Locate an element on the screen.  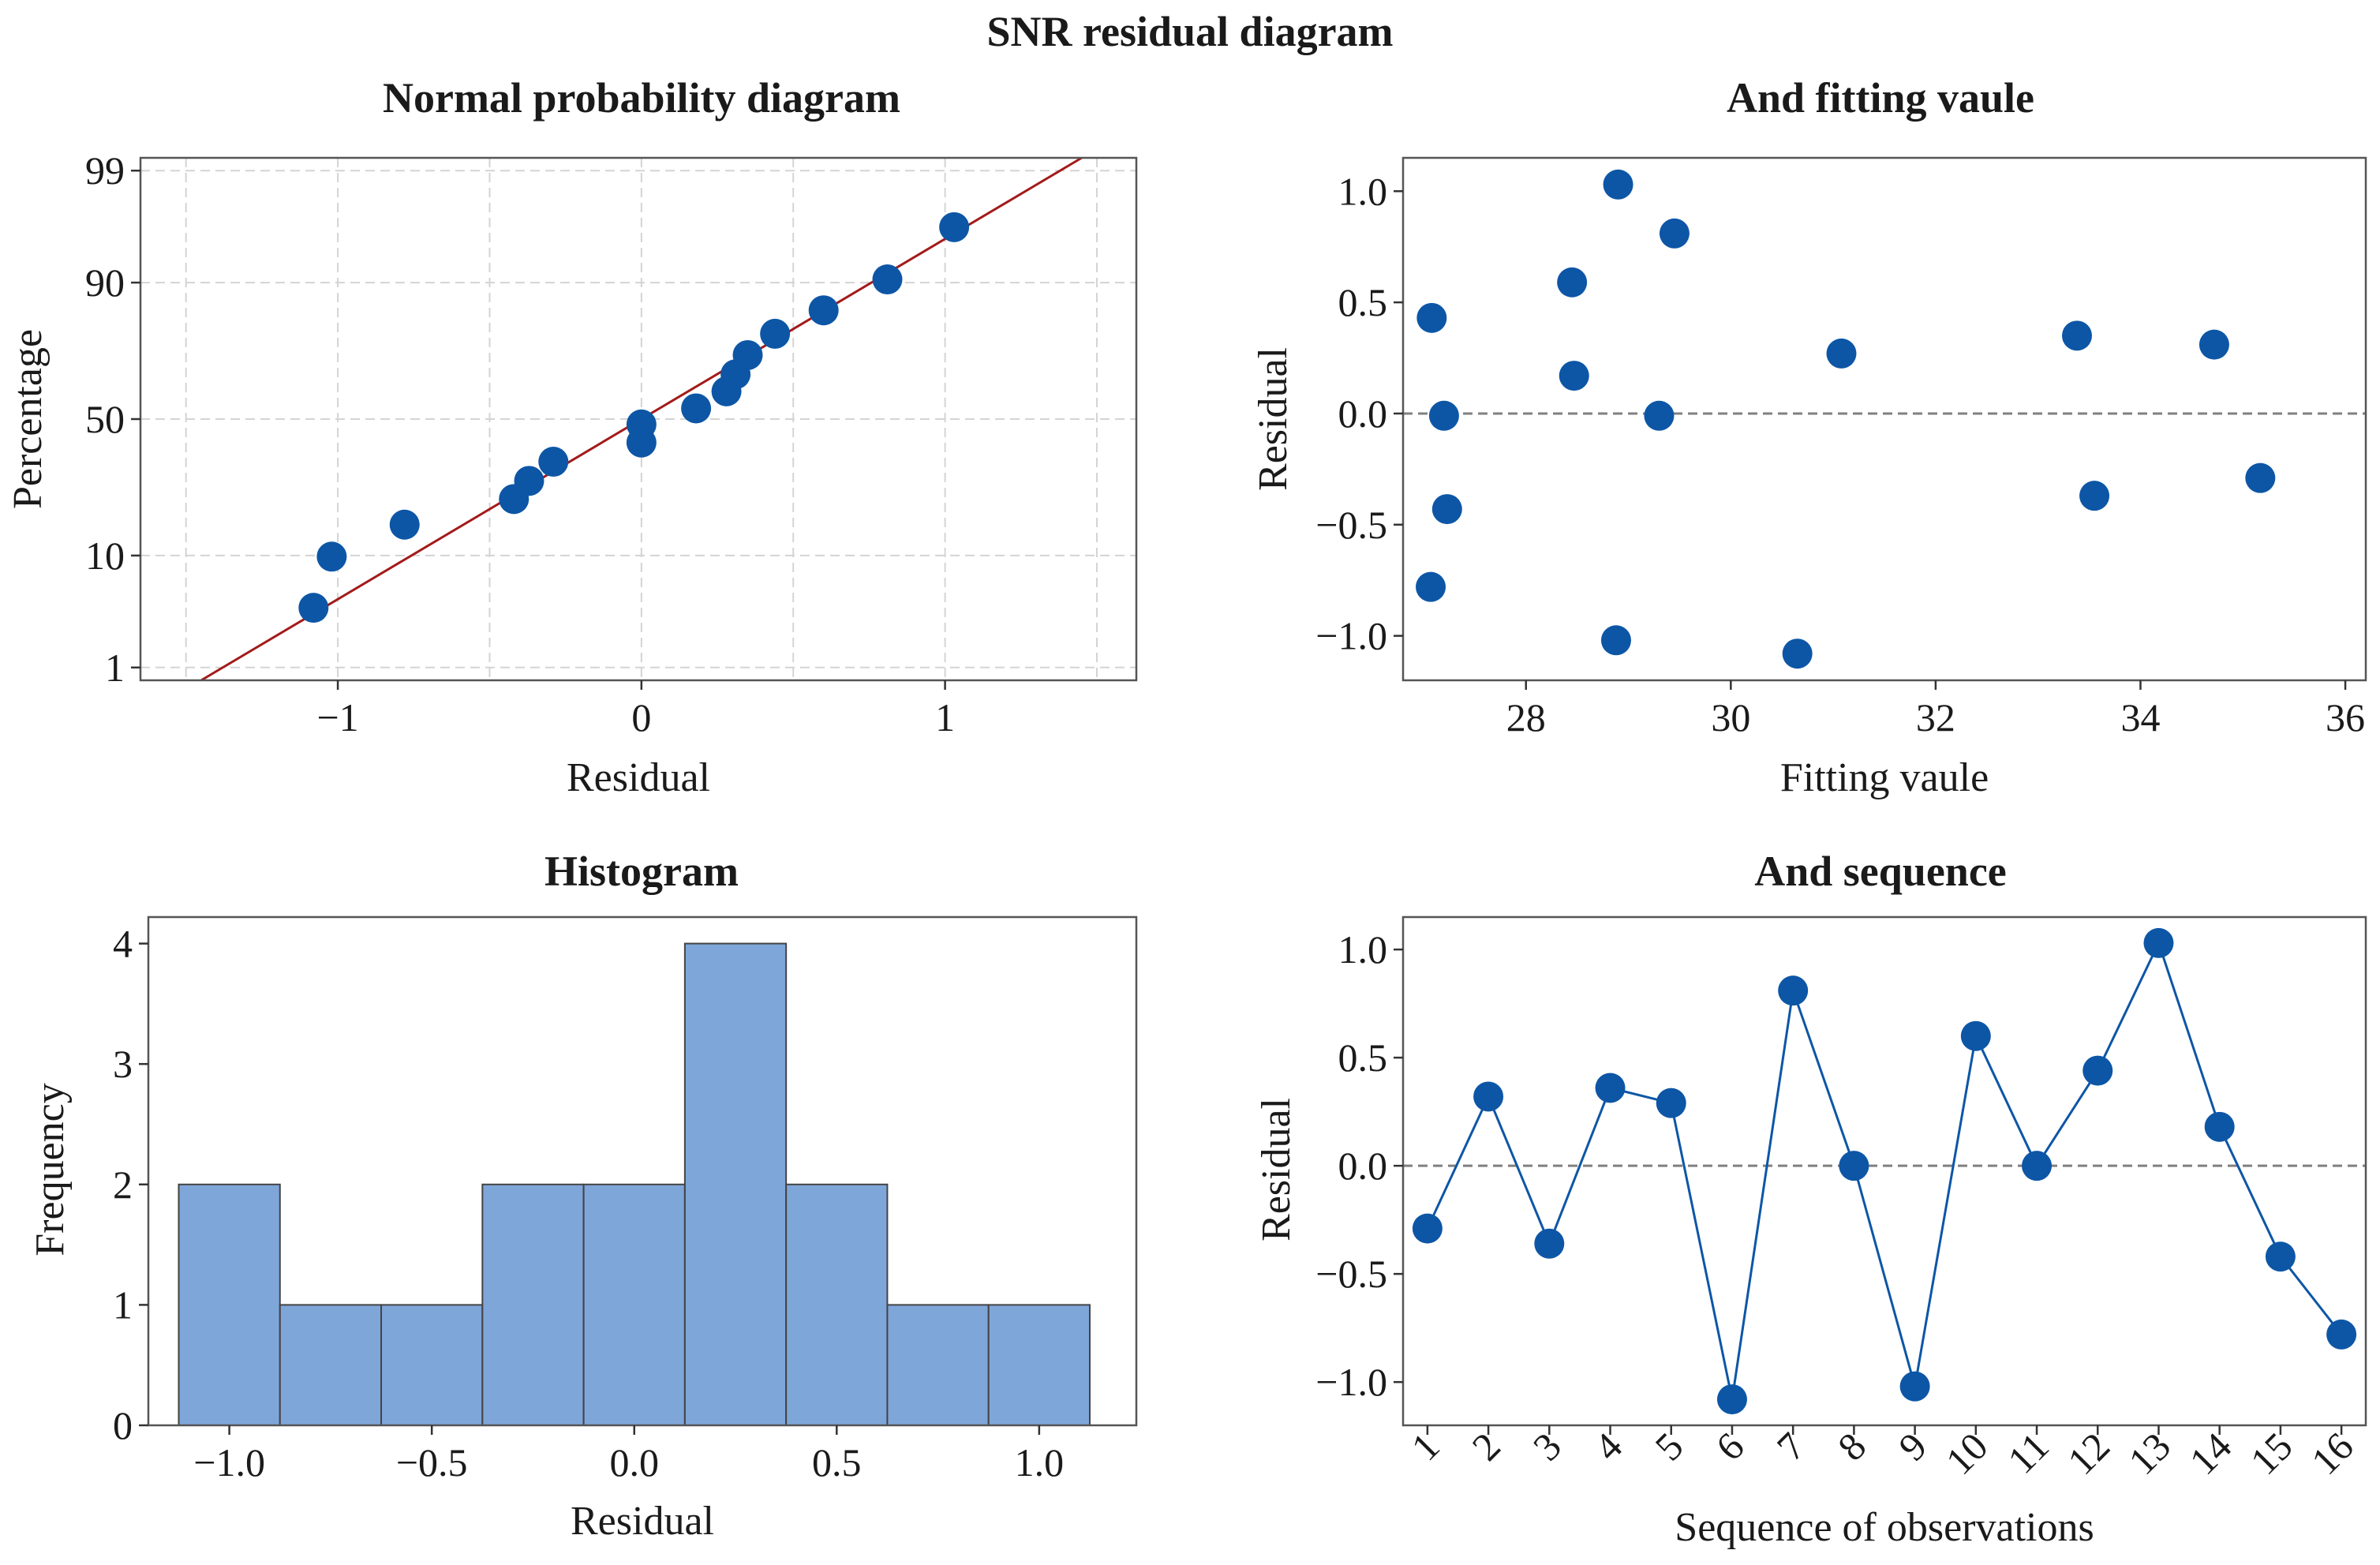
x-axis-label: Fitting vaule is located at coordinates (1884, 778).